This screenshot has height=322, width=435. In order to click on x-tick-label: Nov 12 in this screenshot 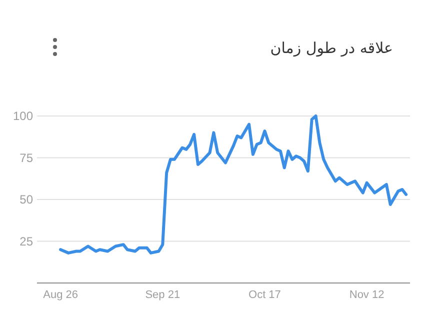, I will do `click(366, 295)`.